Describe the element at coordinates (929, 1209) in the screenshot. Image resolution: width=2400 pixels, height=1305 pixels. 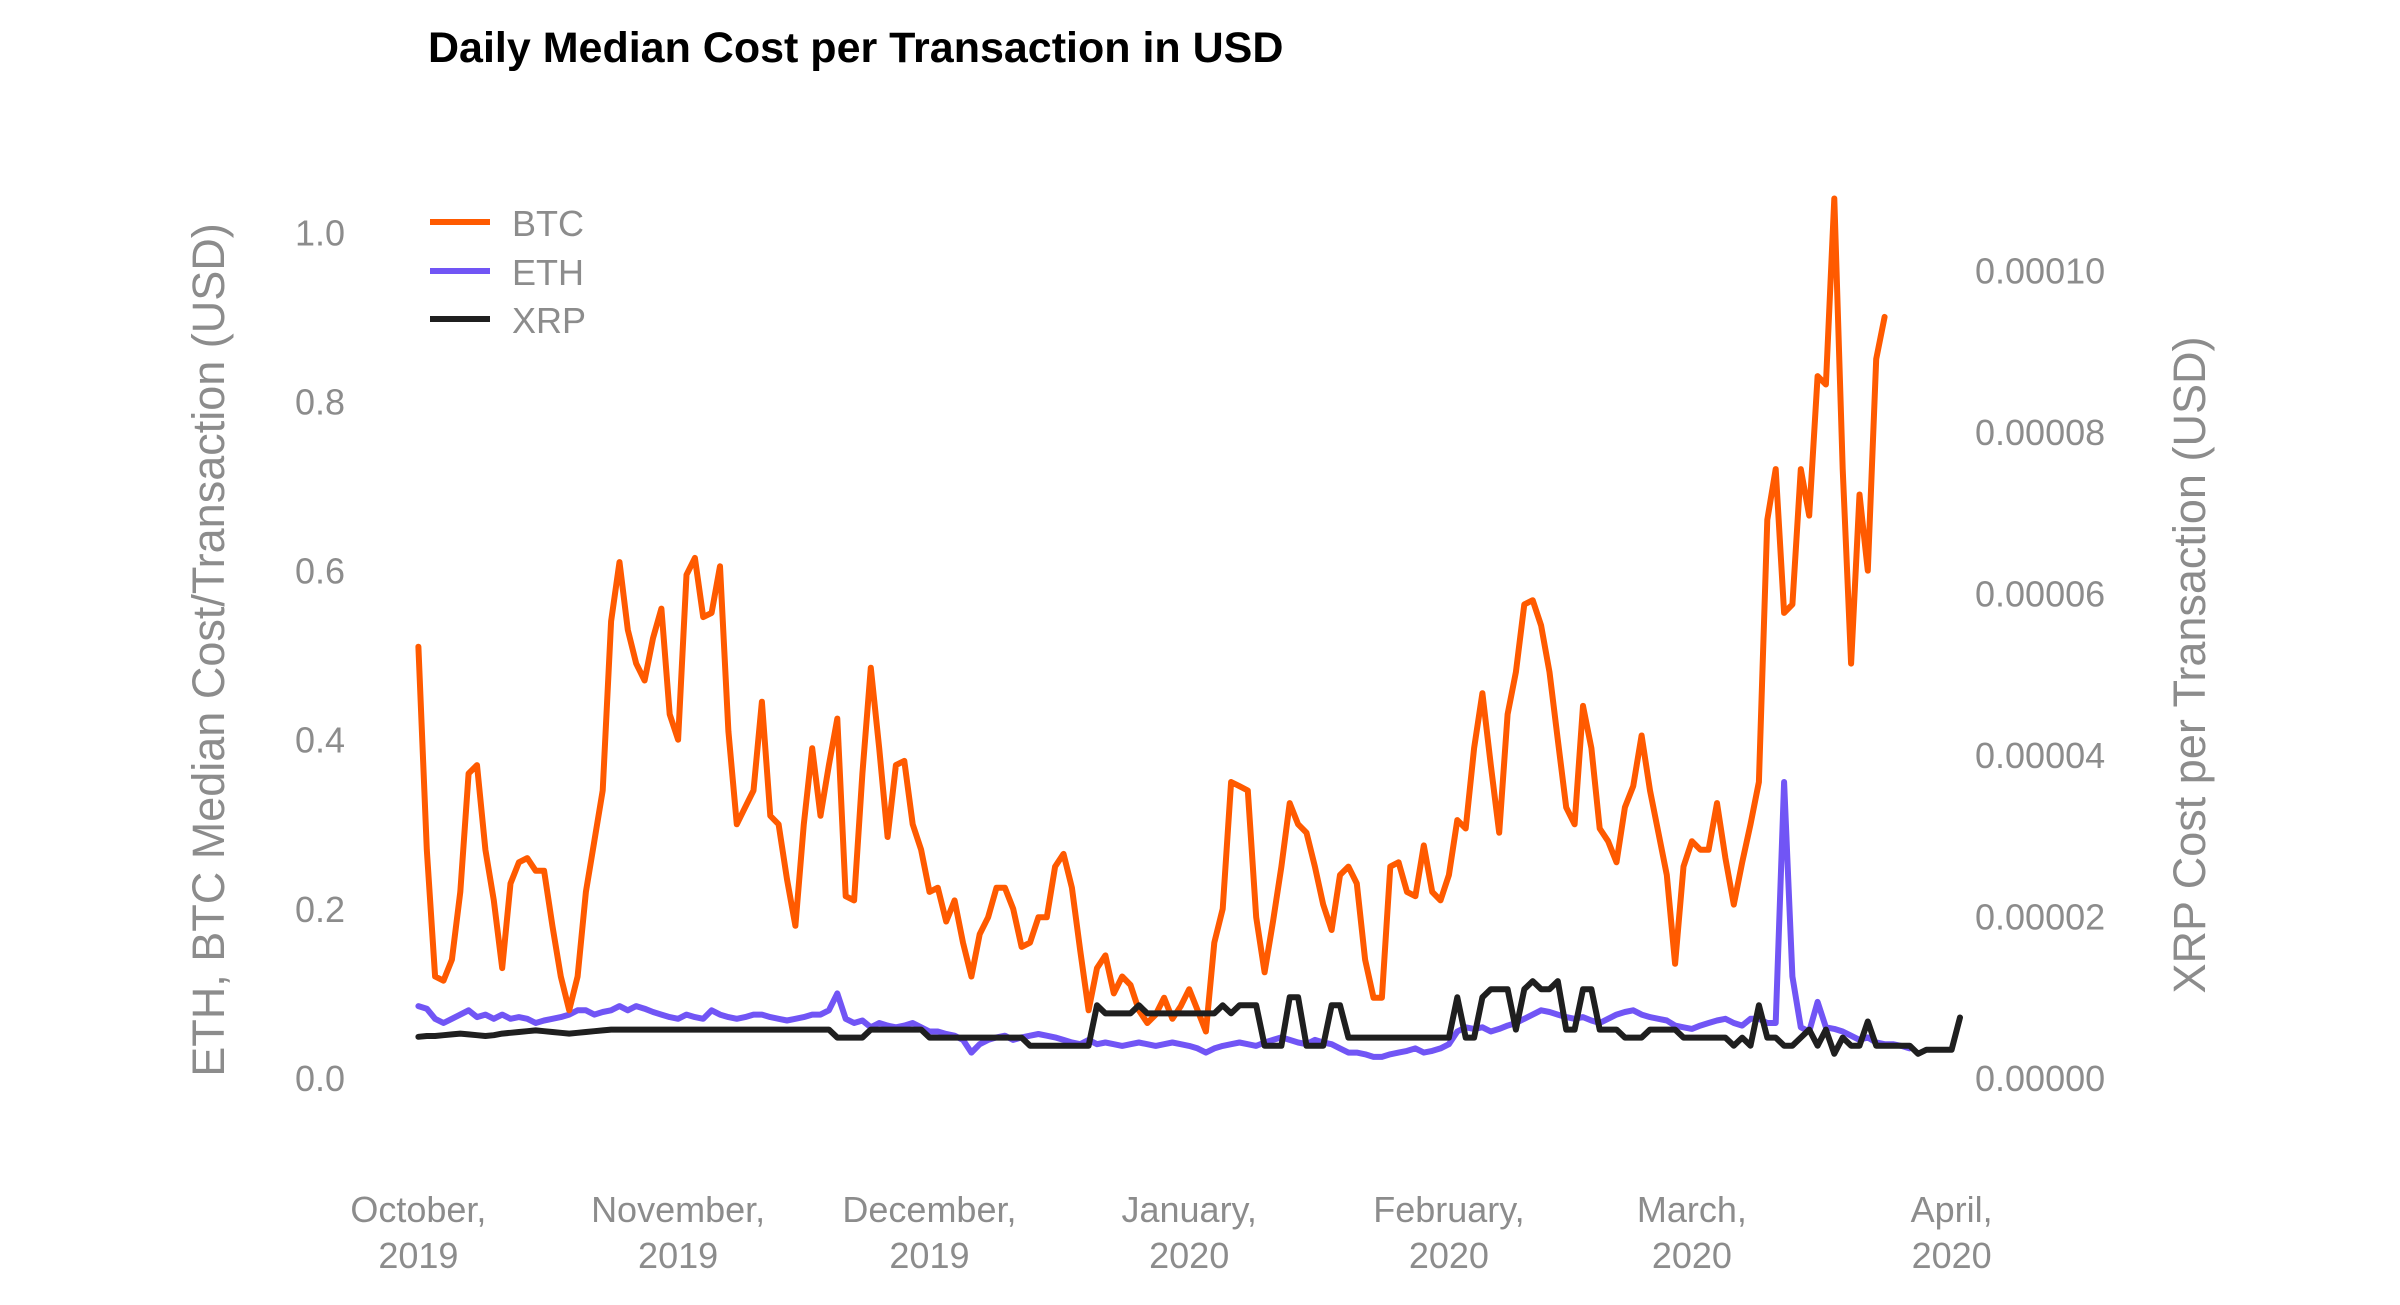
I see `x-tick-label: December,` at that location.